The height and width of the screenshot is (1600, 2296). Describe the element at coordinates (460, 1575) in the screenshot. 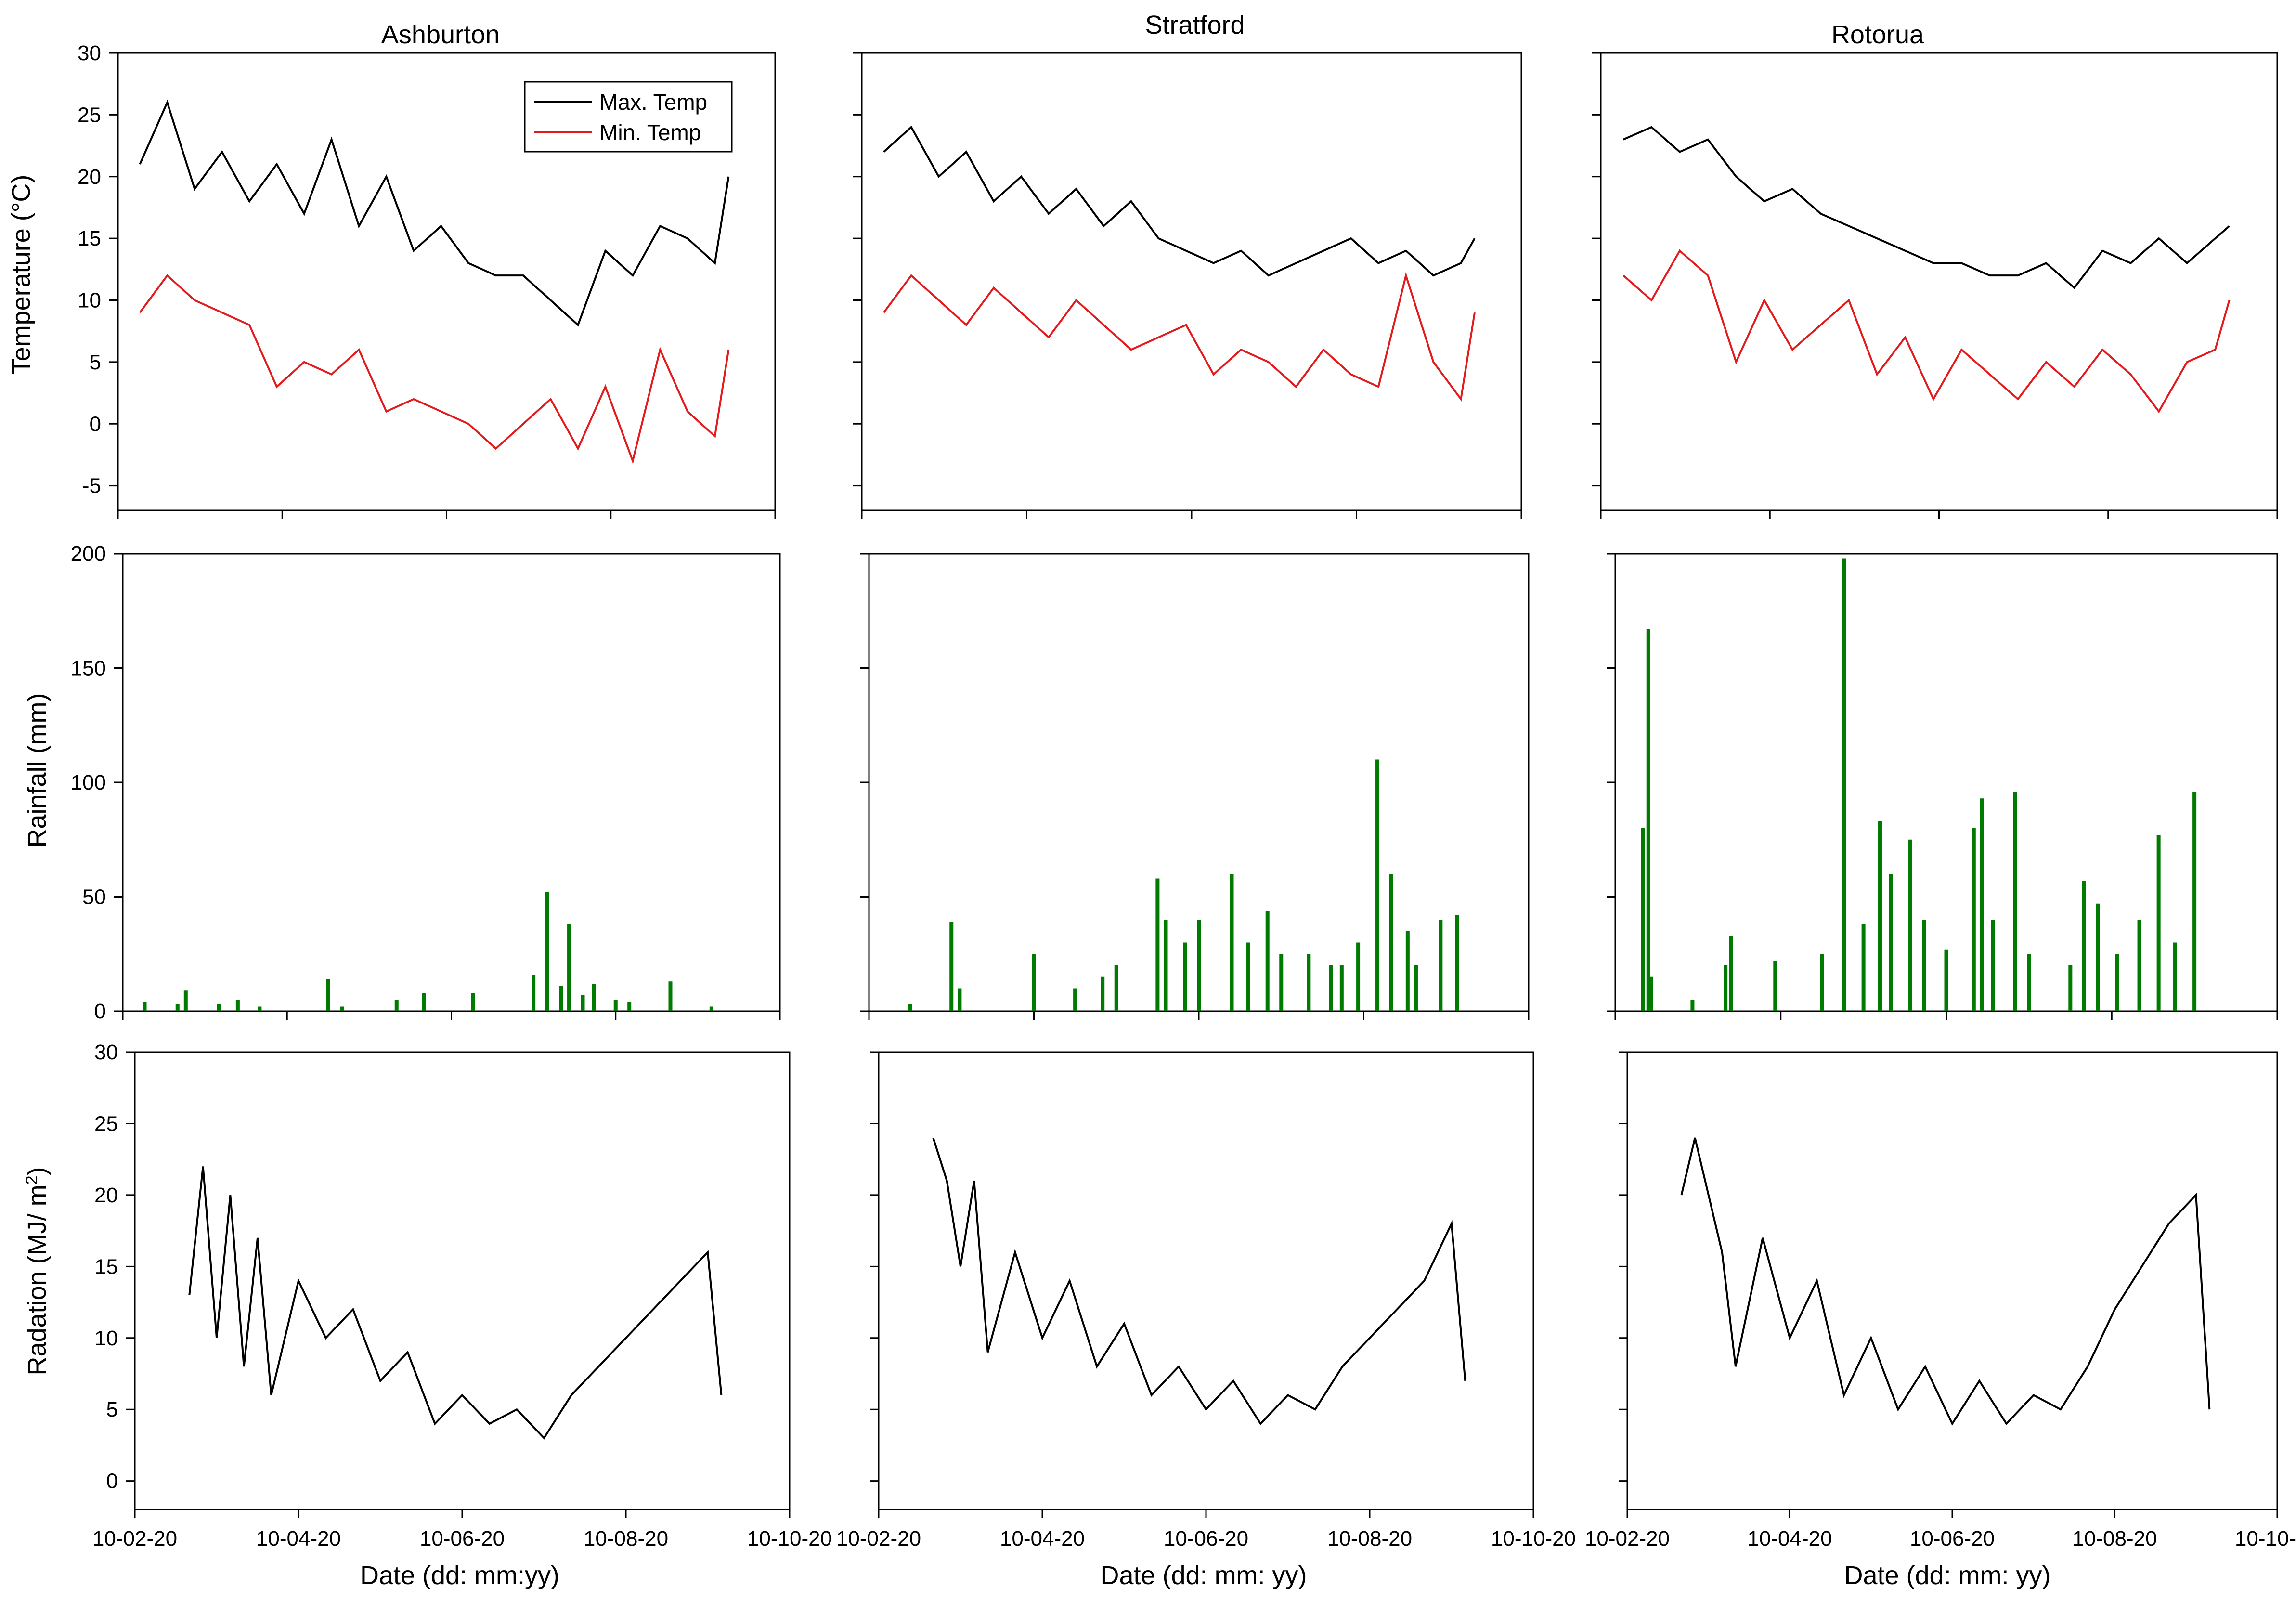

I see `xaxis-title-ashburton: Date (dd: mm:yy)` at that location.